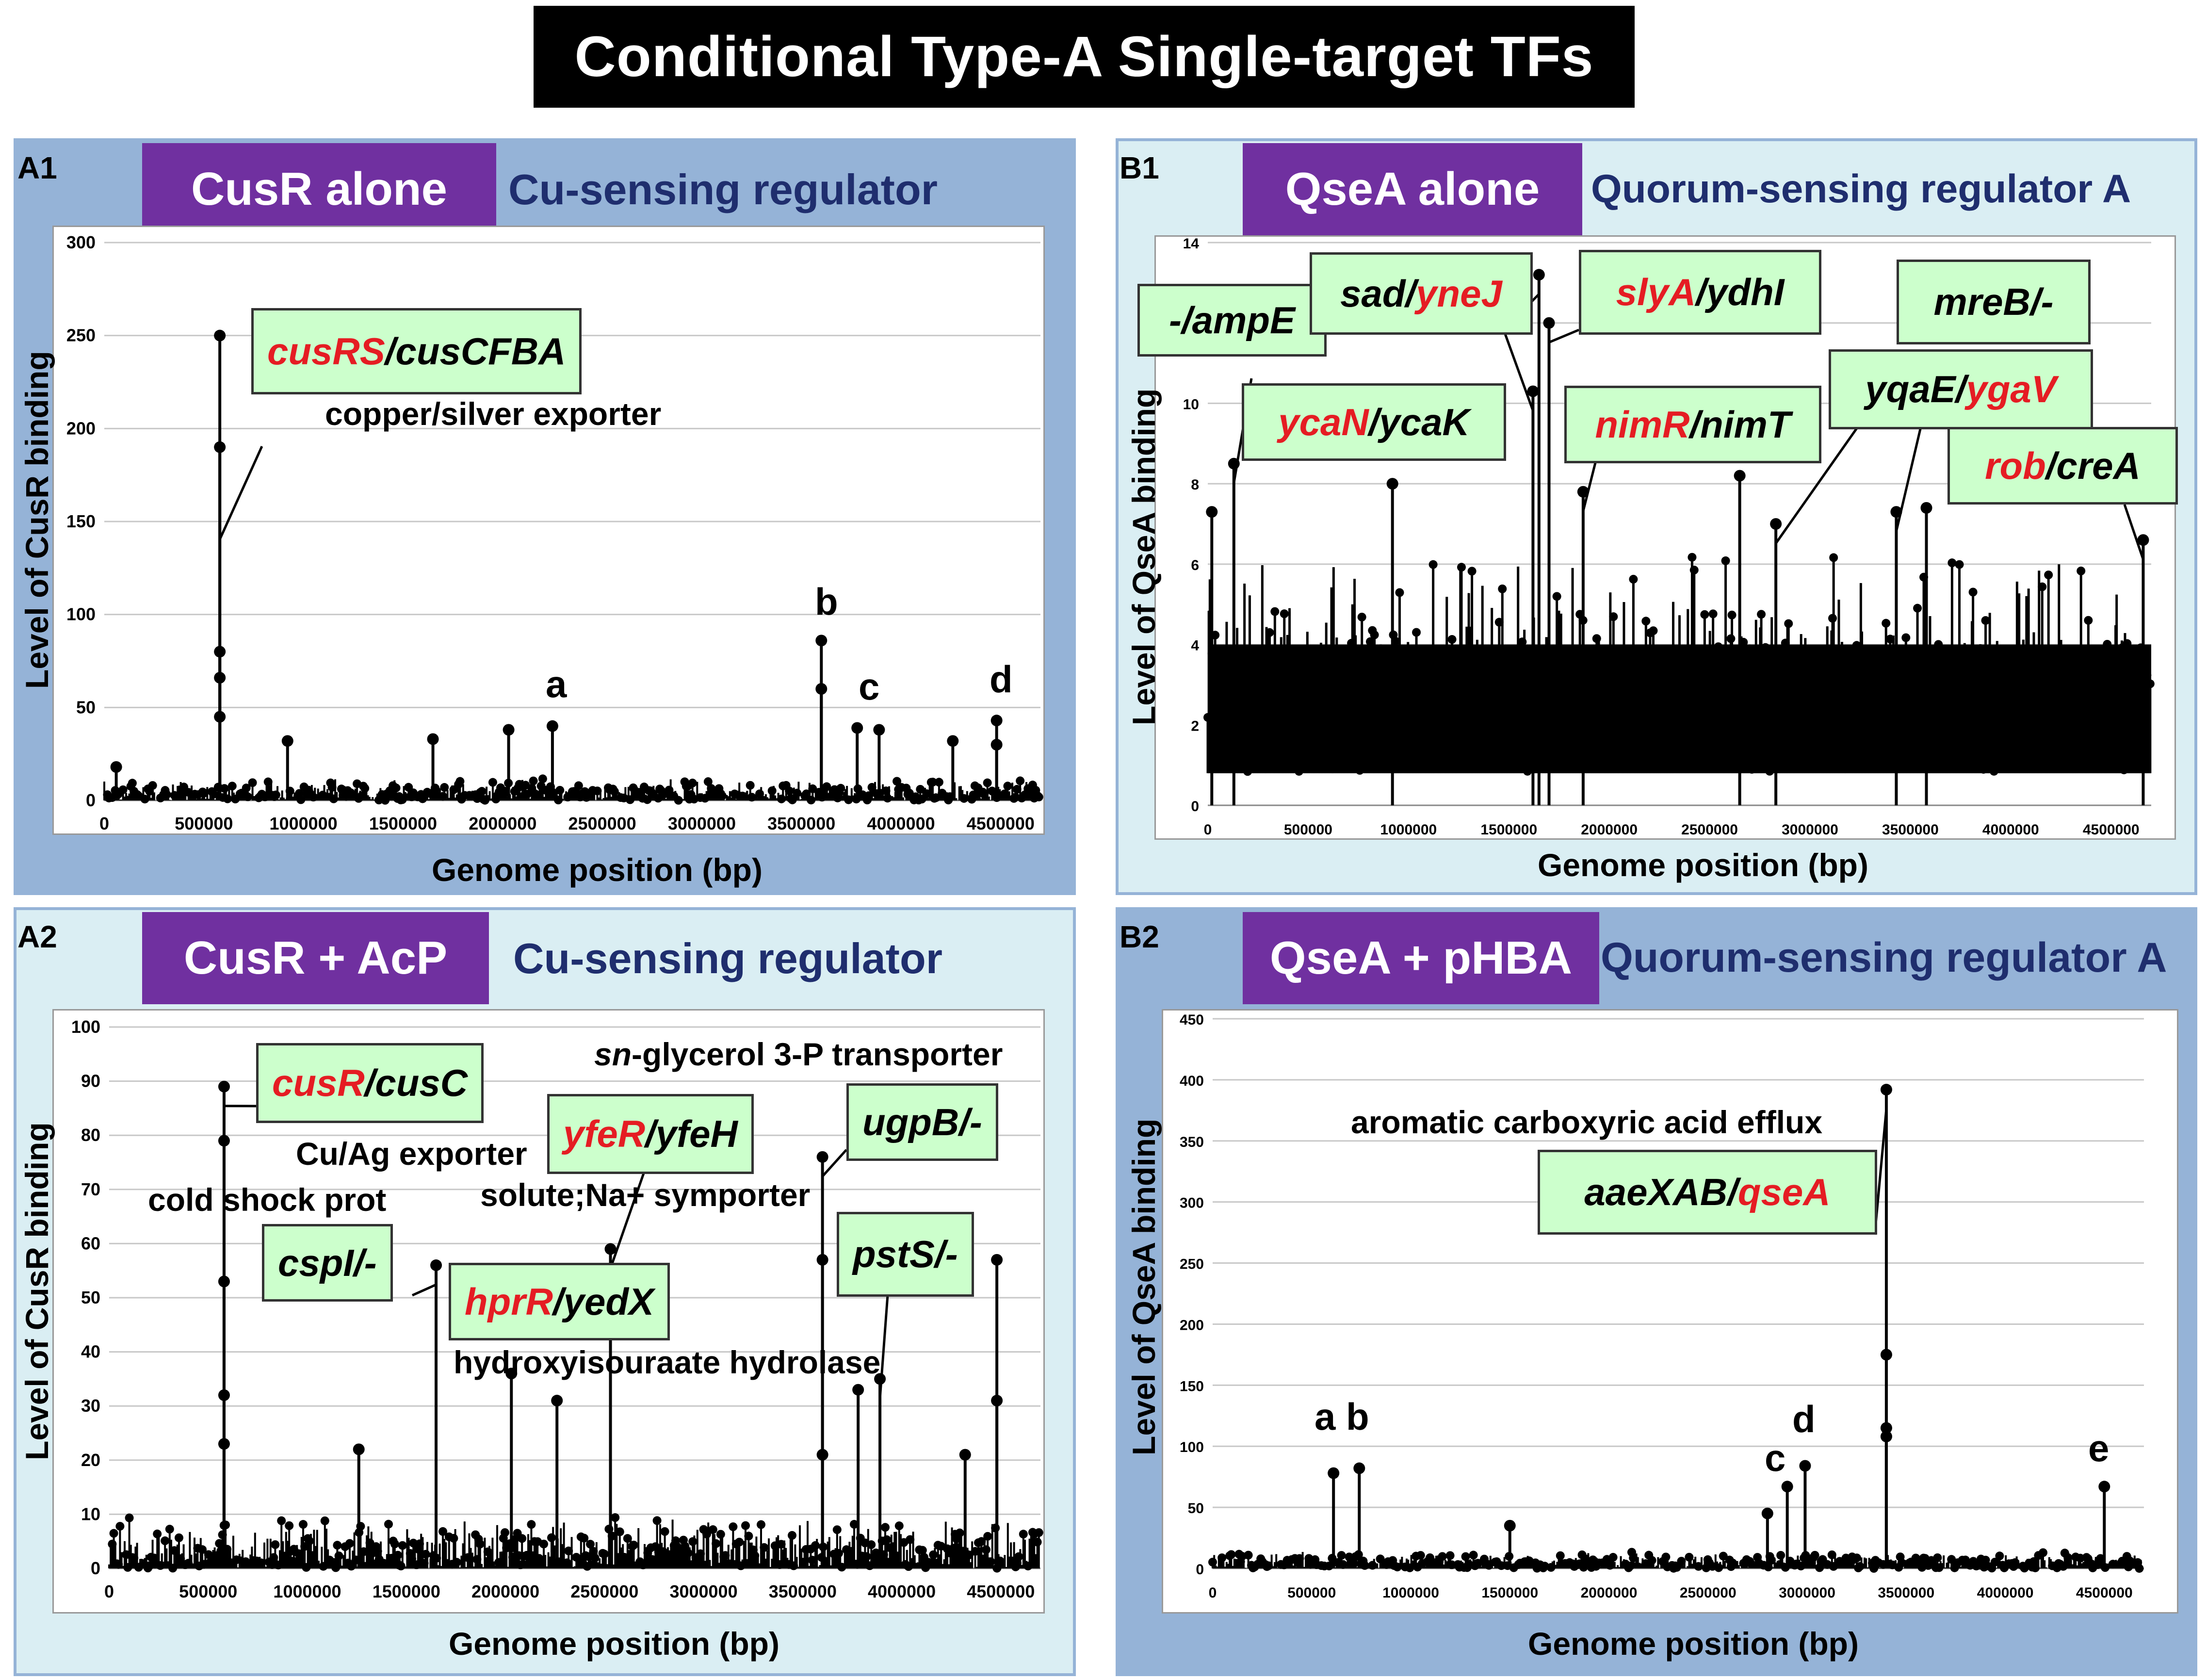  Describe the element at coordinates (597, 870) in the screenshot. I see `a1-x-axis-label: Genome position (bp)` at that location.